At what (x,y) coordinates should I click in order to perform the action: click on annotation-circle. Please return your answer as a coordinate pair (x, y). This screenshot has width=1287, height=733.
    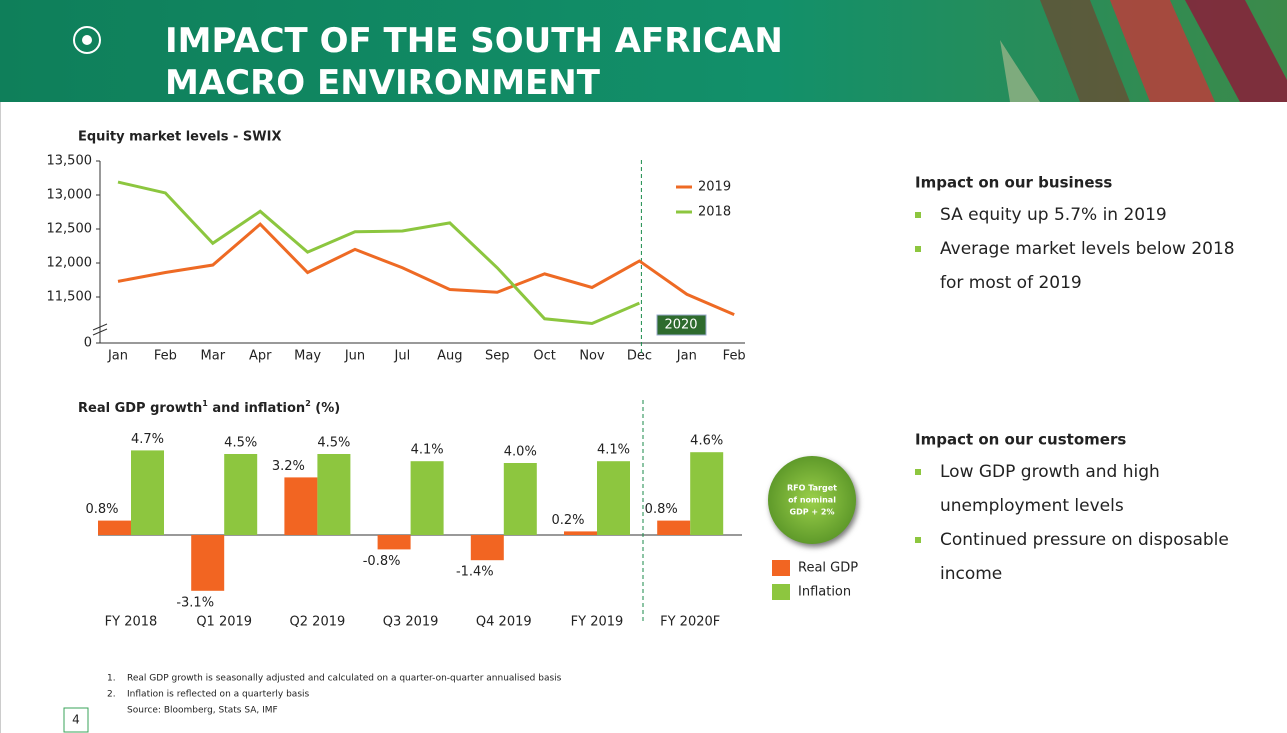
    Looking at the image, I should click on (812, 500).